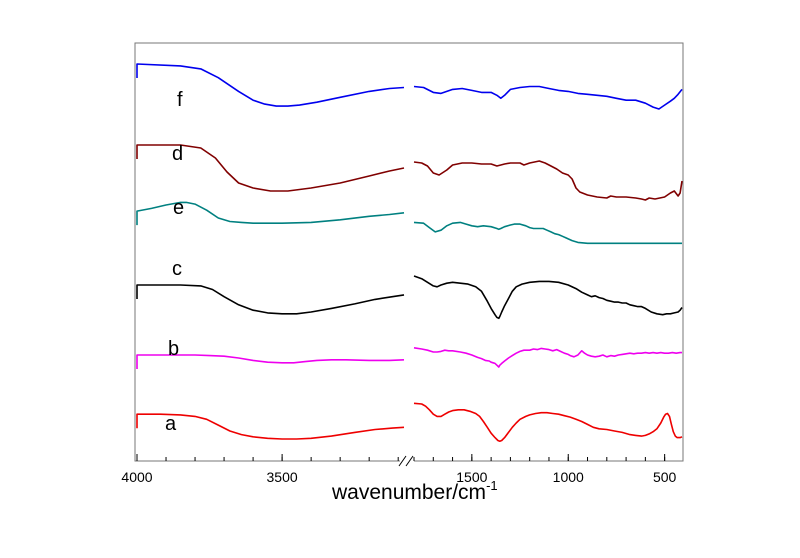 This screenshot has height=558, width=800. What do you see at coordinates (270, 299) in the screenshot?
I see `series-c-high-line` at bounding box center [270, 299].